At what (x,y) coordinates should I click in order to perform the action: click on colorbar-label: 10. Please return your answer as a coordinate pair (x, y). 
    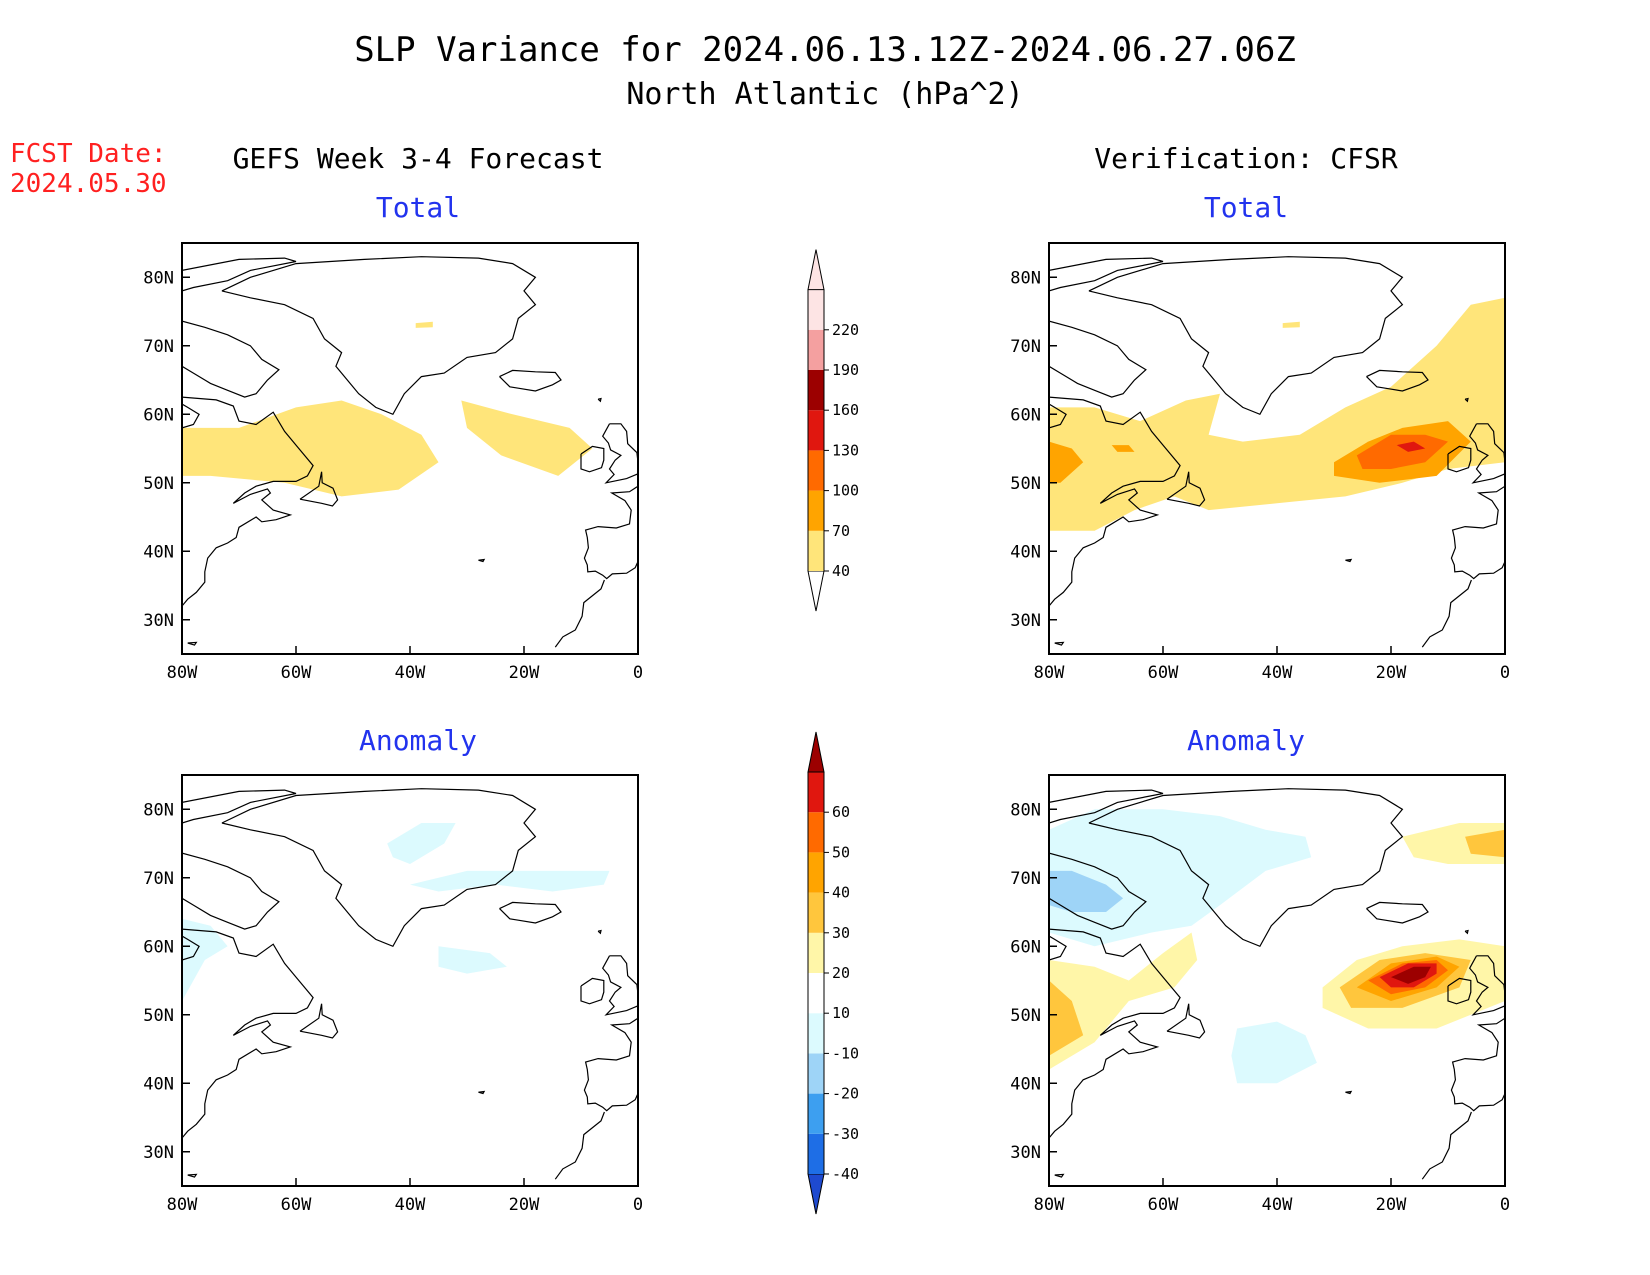
    Looking at the image, I should click on (841, 1013).